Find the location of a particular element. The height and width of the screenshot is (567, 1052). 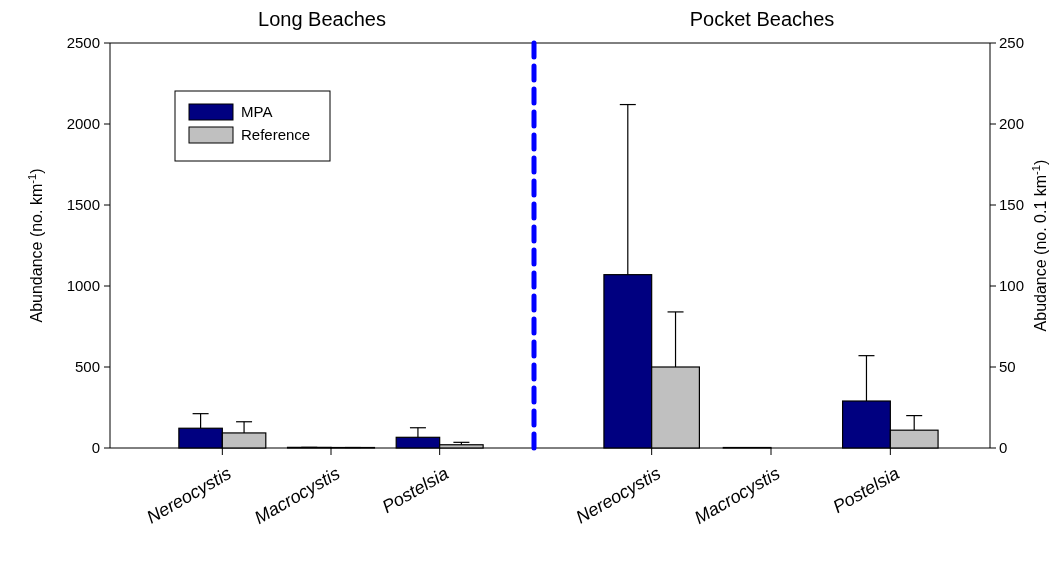

y2-tick-label: 150 is located at coordinates (1012, 205).